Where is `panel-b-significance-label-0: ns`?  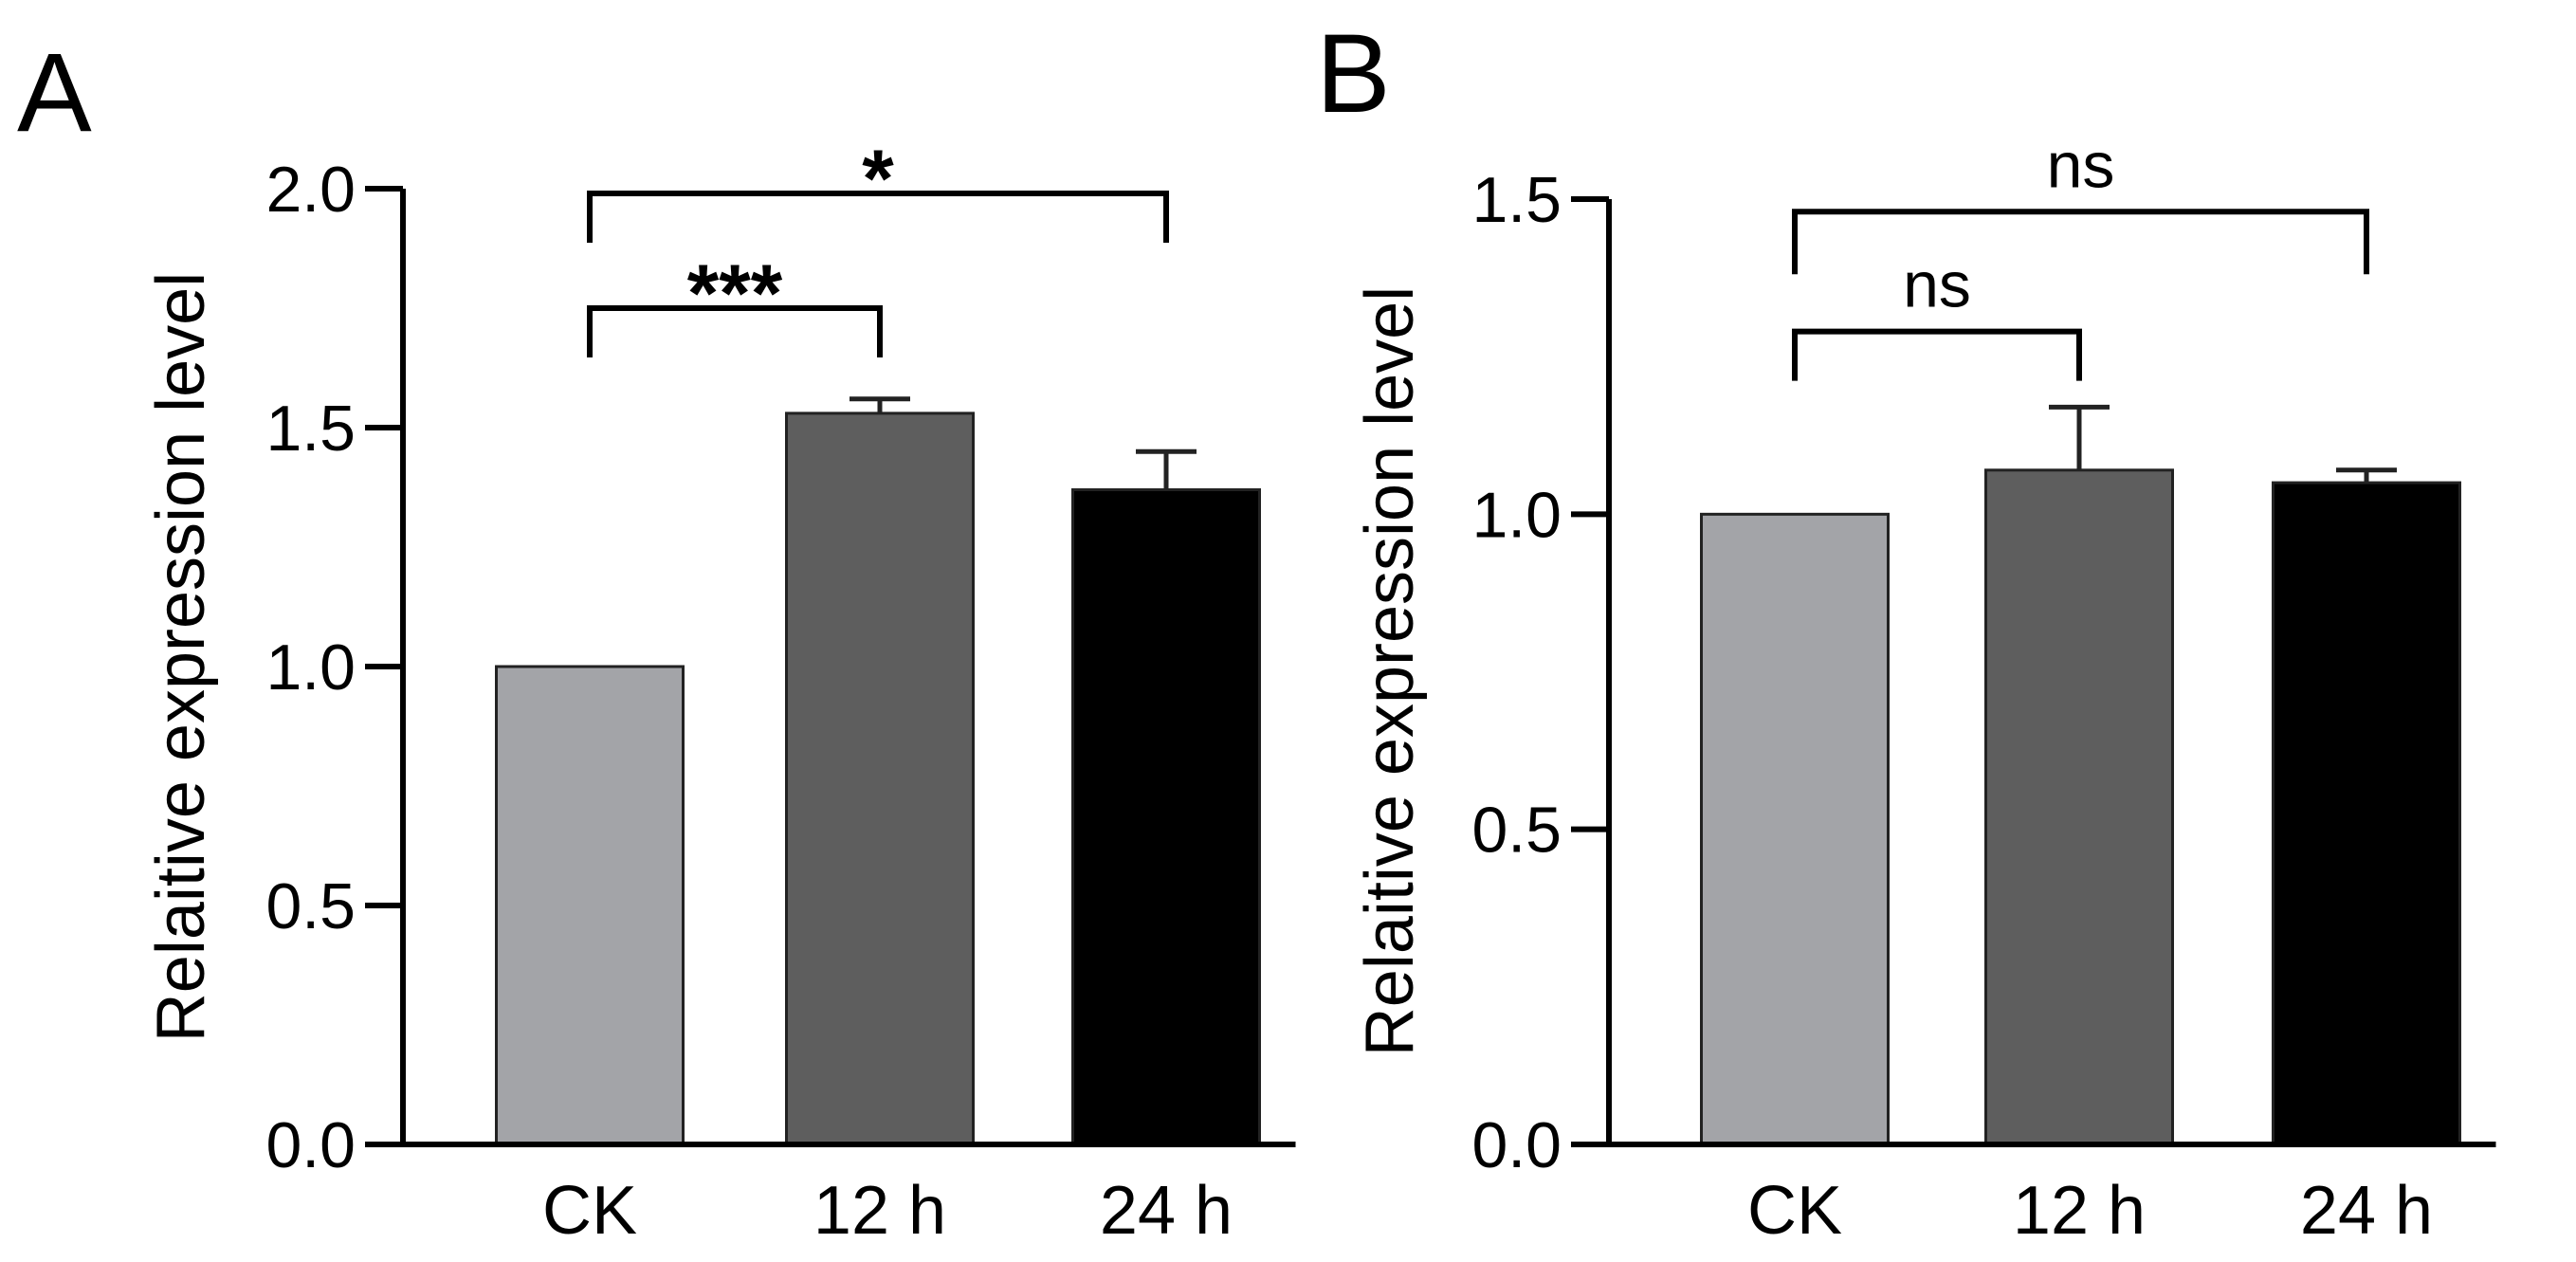 panel-b-significance-label-0: ns is located at coordinates (1937, 285).